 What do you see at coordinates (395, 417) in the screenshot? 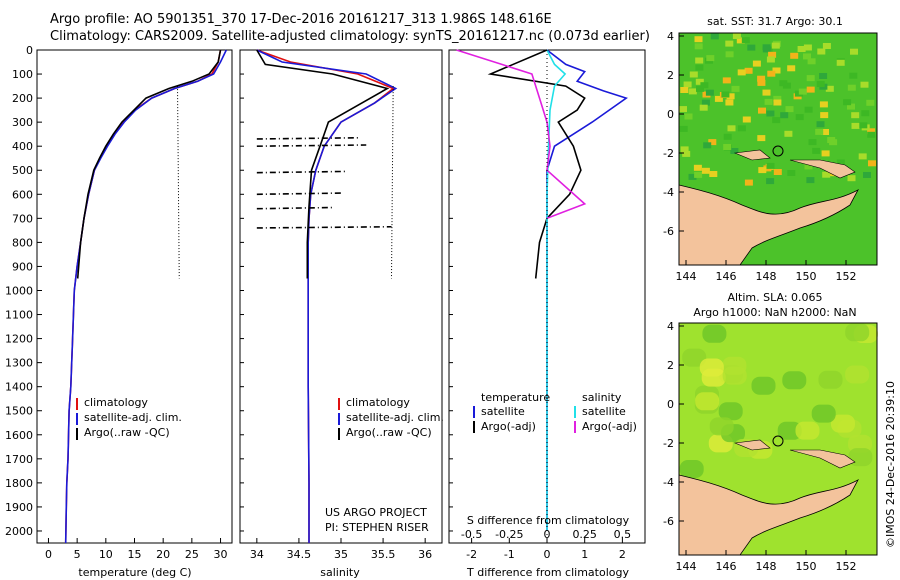
I see `legend-label: satellite-adj. clim.` at bounding box center [395, 417].